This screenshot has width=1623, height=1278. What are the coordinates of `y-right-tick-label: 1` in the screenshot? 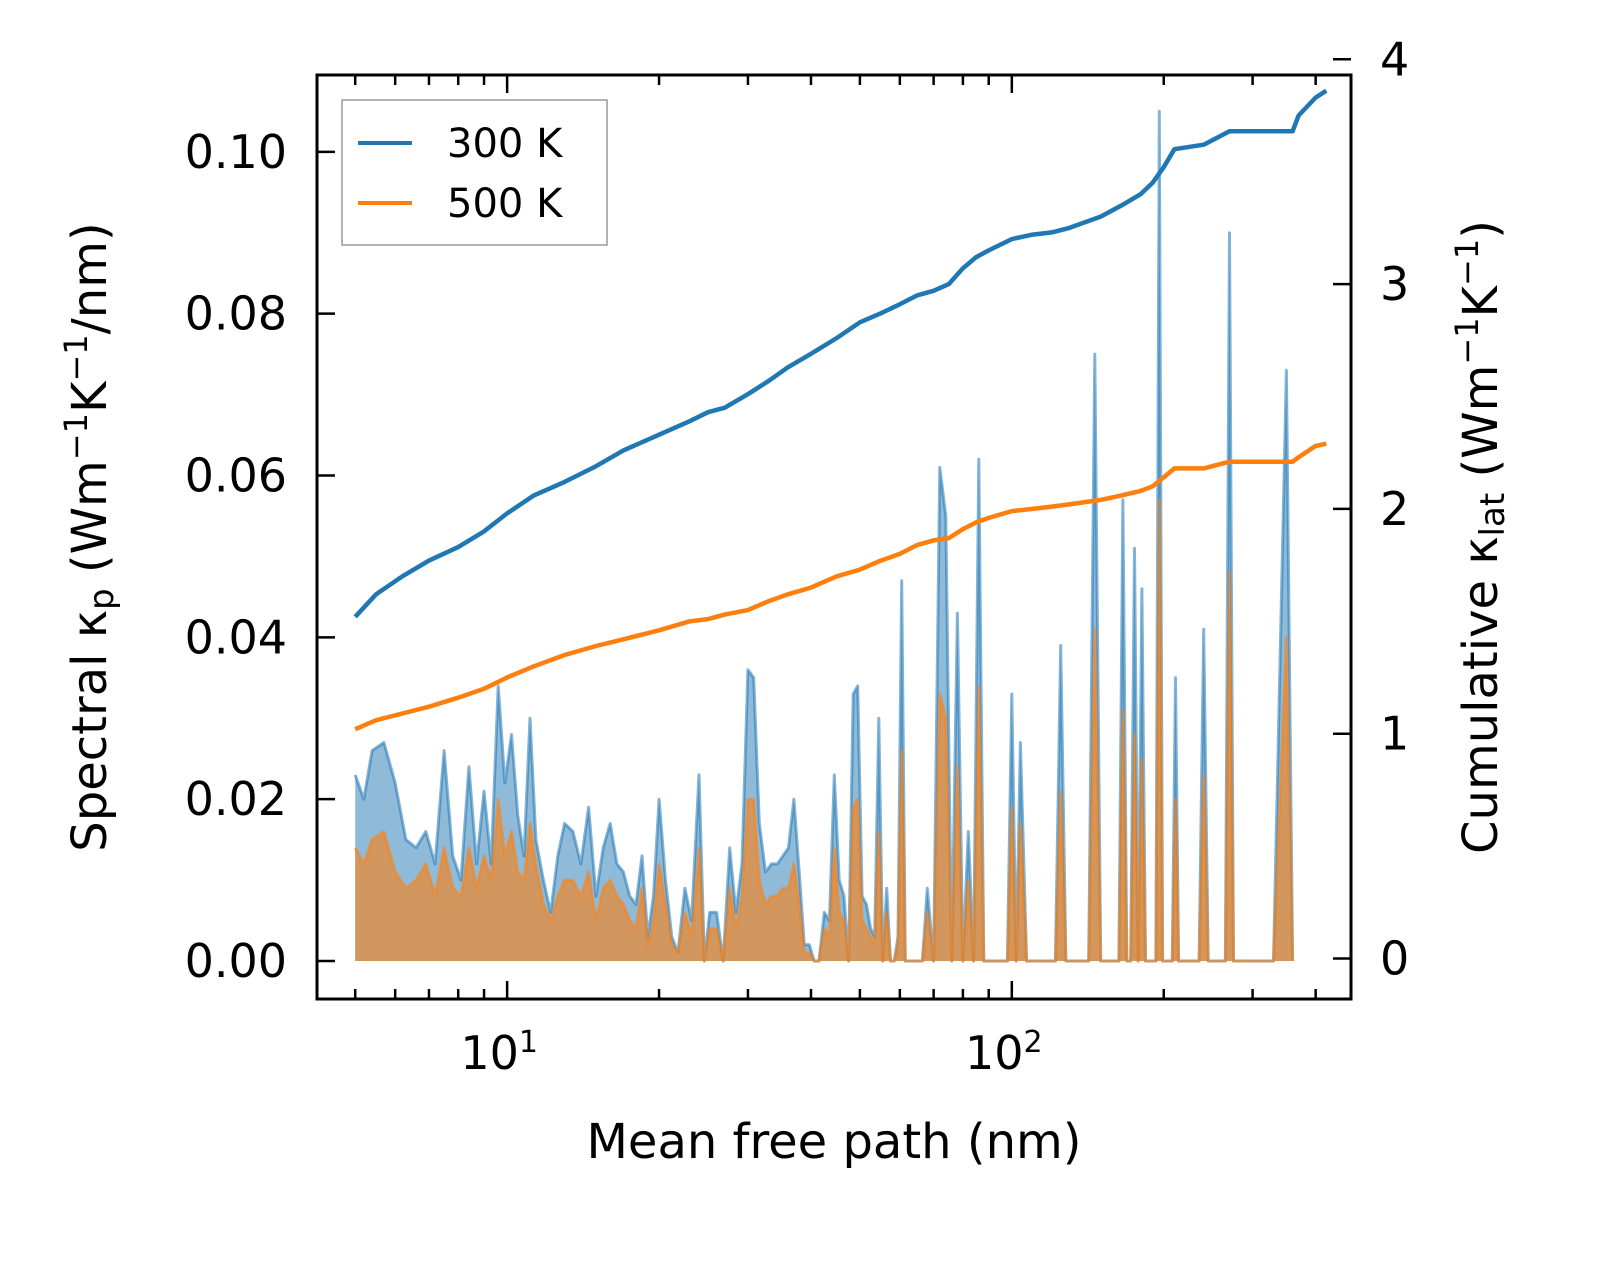 It's located at (1394, 734).